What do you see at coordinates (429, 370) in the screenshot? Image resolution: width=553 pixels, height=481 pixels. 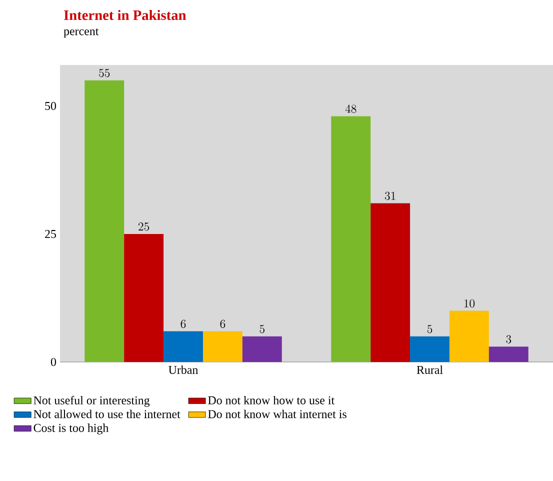 I see `x-tick-label: Rural` at bounding box center [429, 370].